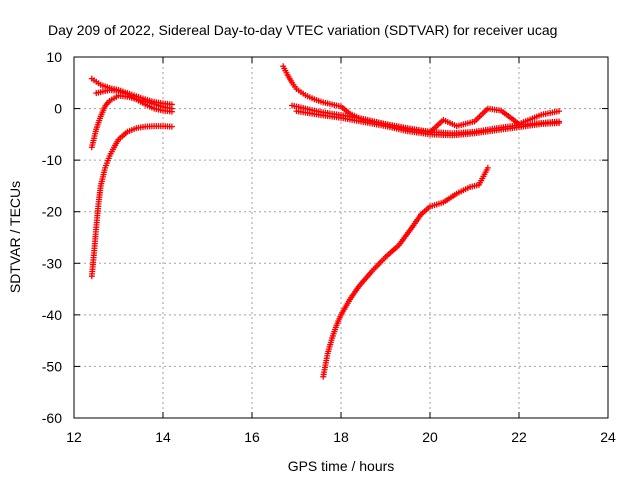 The height and width of the screenshot is (480, 640). I want to click on x-tick-label: 16, so click(252, 437).